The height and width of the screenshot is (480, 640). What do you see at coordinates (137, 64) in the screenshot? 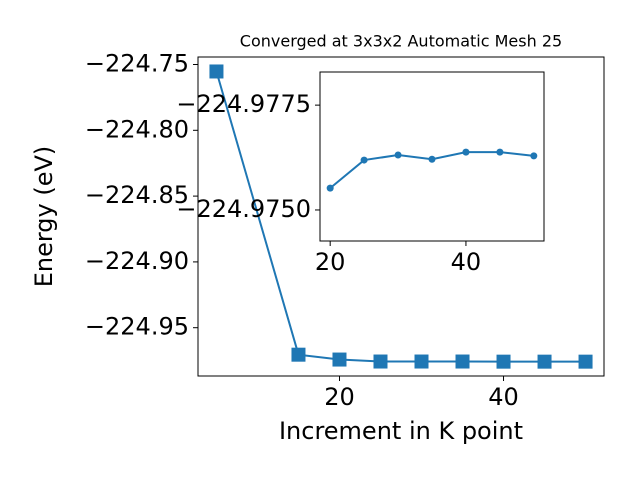
I see `y-tick-label: −224.75` at bounding box center [137, 64].